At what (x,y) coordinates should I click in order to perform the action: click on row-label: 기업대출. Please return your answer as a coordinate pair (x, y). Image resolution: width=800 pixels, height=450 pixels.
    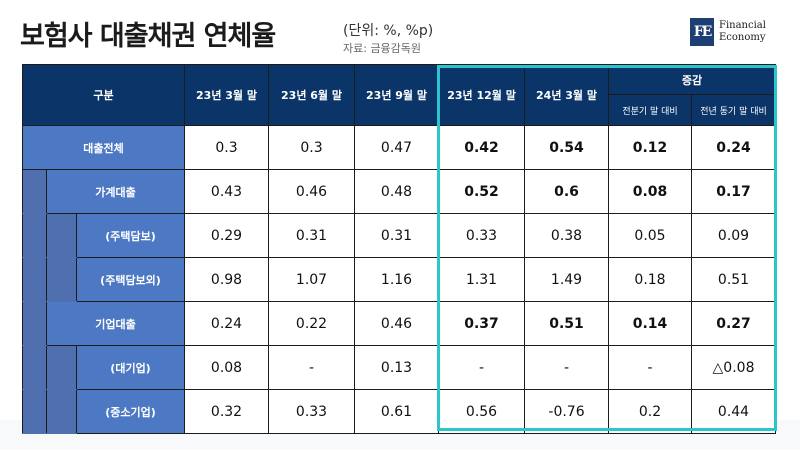
    Looking at the image, I should click on (115, 323).